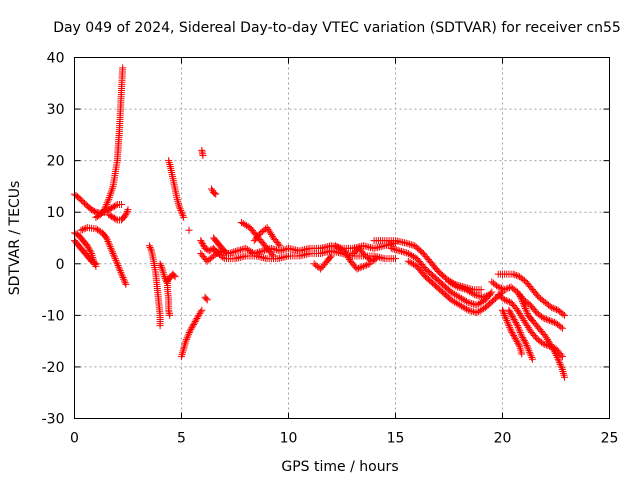 Image resolution: width=640 pixels, height=480 pixels. Describe the element at coordinates (289, 439) in the screenshot. I see `x-tick-label: 10` at that location.